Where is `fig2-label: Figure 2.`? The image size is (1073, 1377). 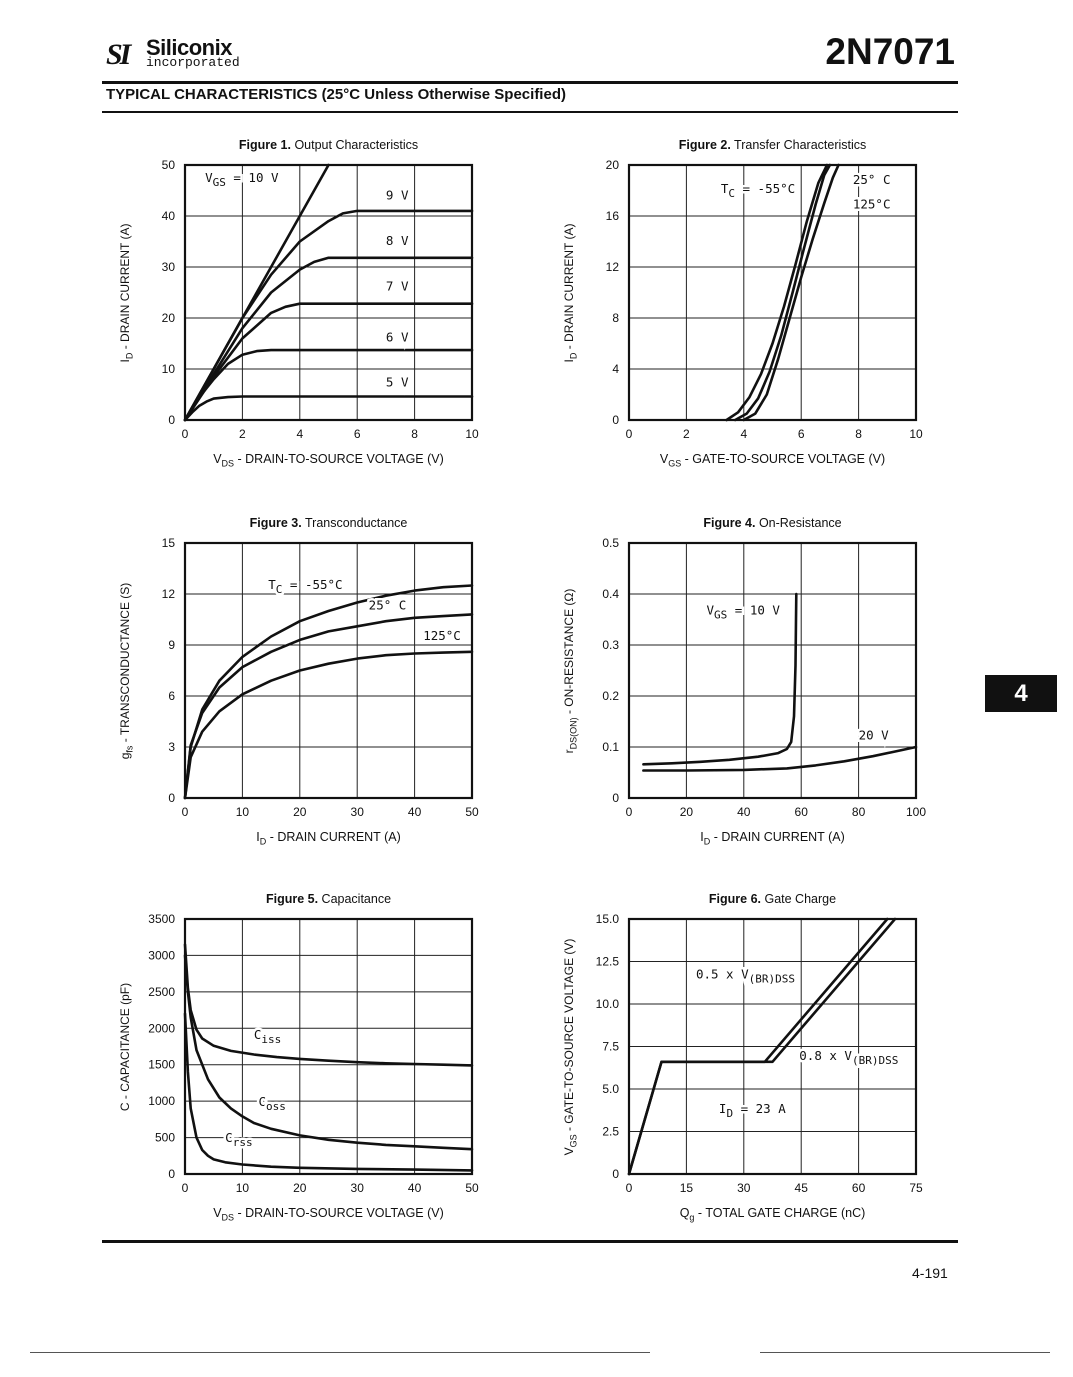 fig2-label: Figure 2. is located at coordinates (704, 145).